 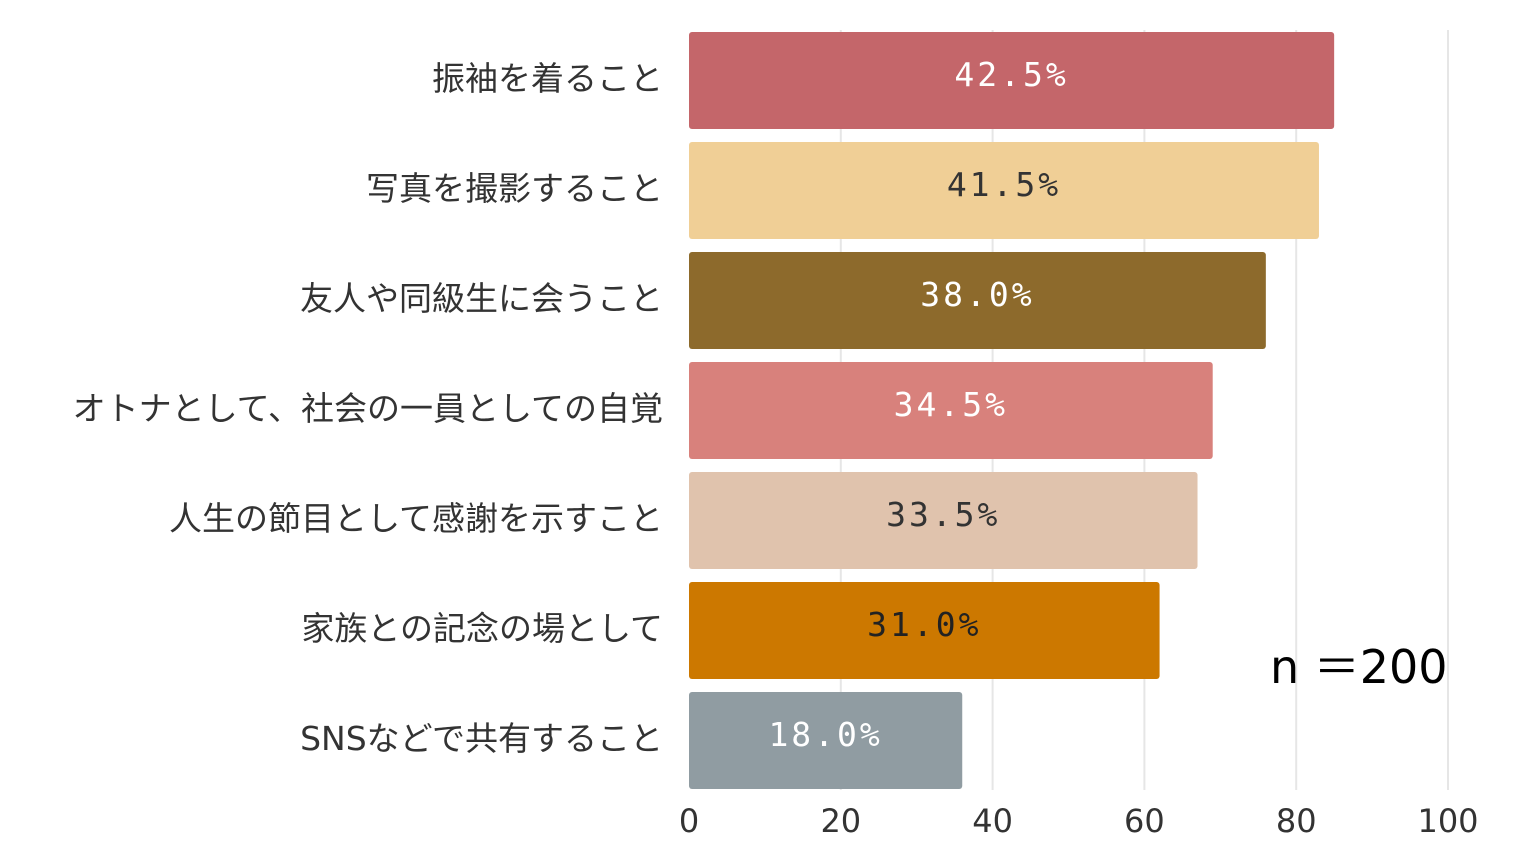 What do you see at coordinates (977, 294) in the screenshot?
I see `bar-data-label: 38.0%` at bounding box center [977, 294].